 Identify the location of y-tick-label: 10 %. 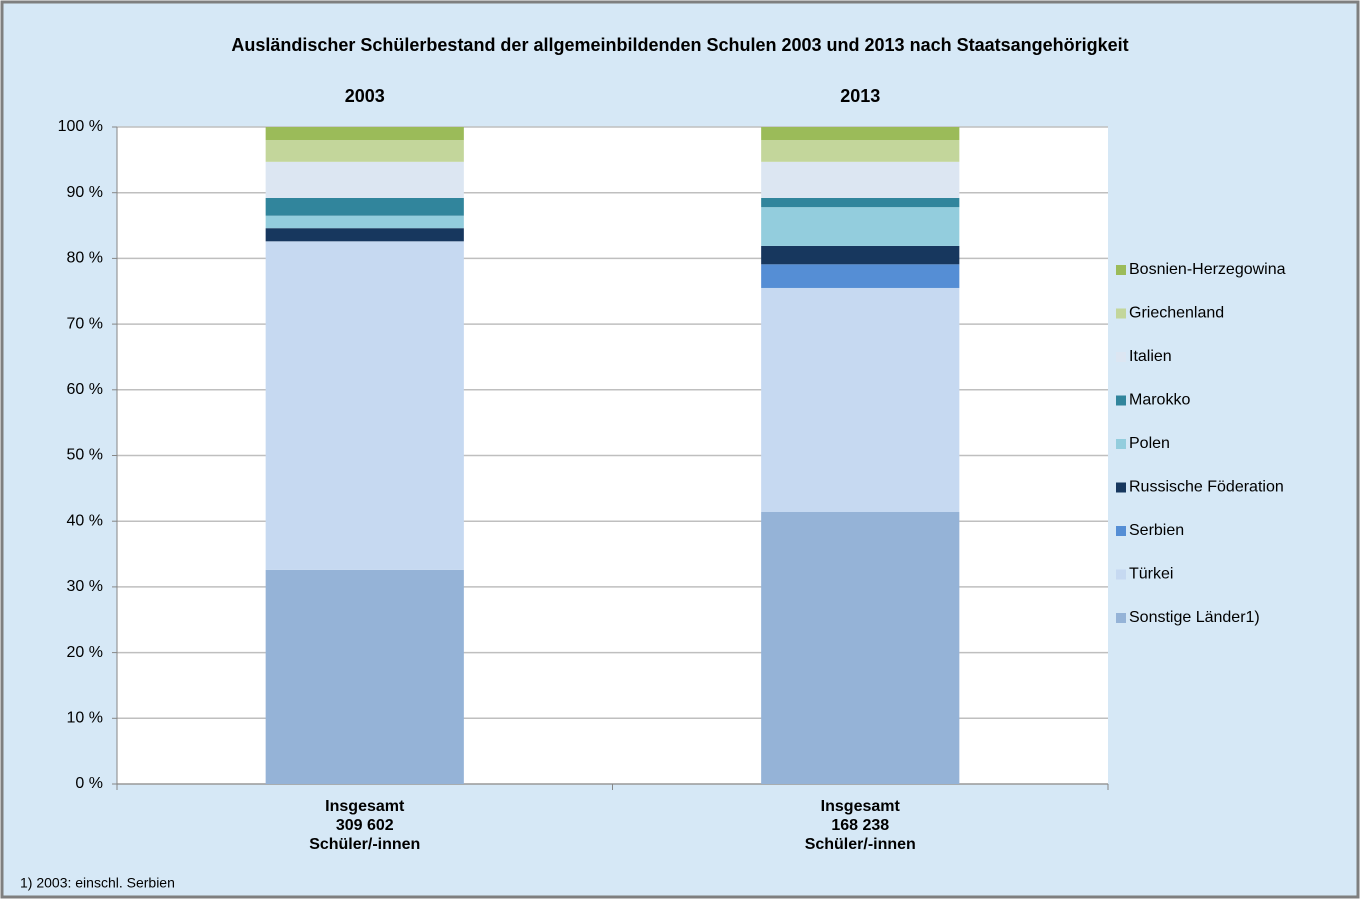
(85, 718).